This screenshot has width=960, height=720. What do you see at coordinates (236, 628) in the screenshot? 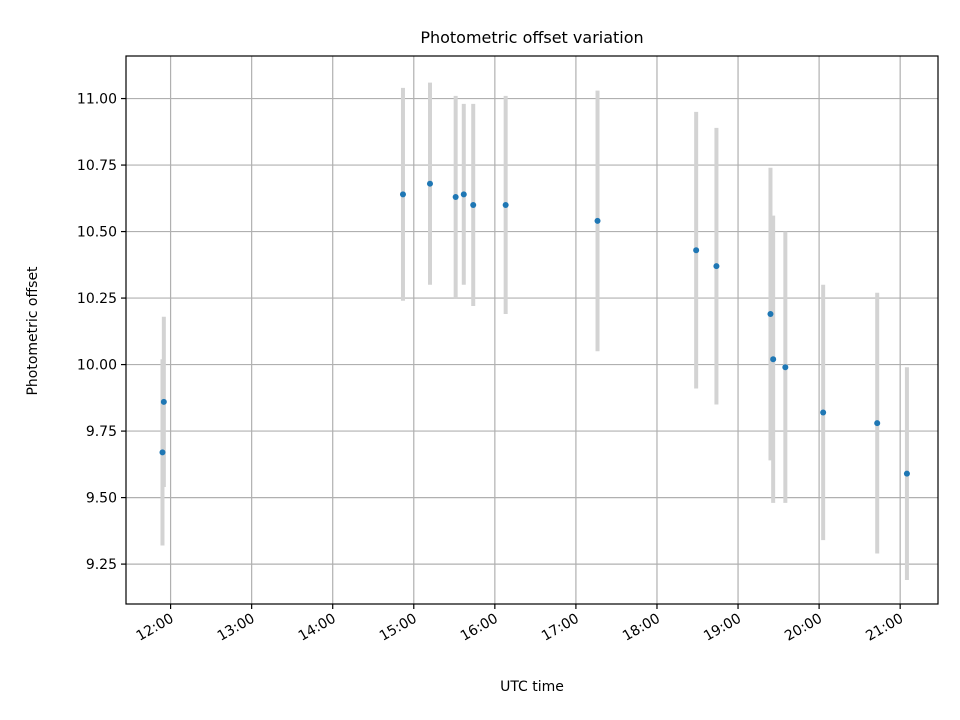
I see `x-tick-label: 13:00` at bounding box center [236, 628].